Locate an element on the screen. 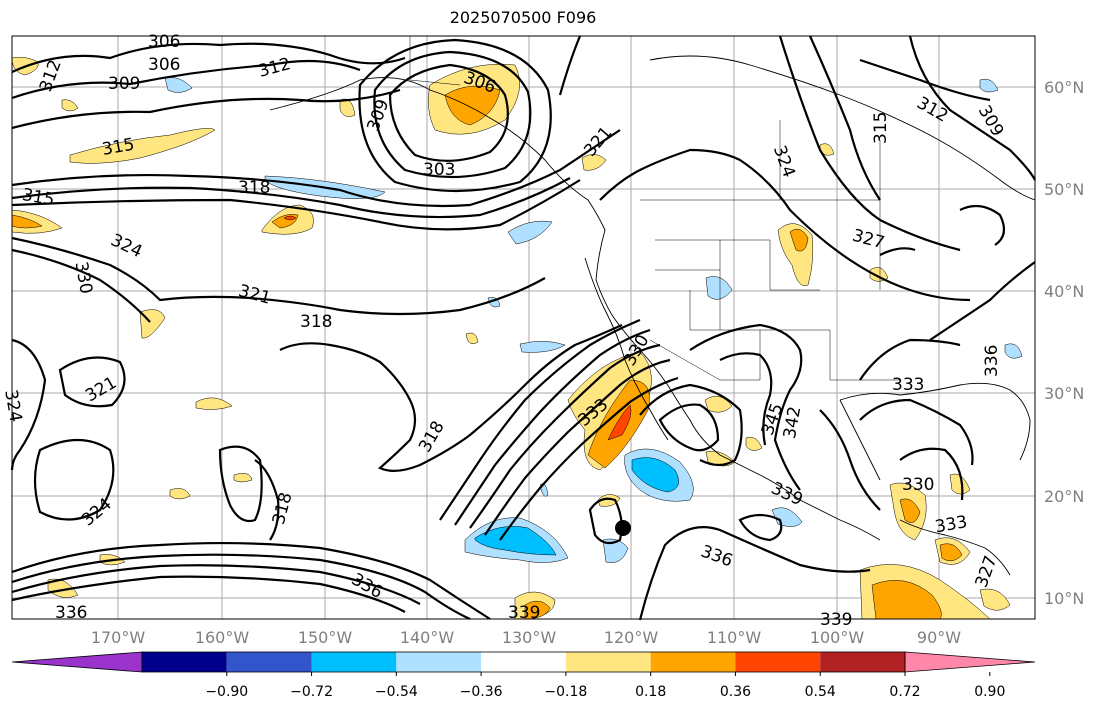 Image resolution: width=1105 pixels, height=712 pixels. colorbar-tick-label: 0.90 is located at coordinates (989, 692).